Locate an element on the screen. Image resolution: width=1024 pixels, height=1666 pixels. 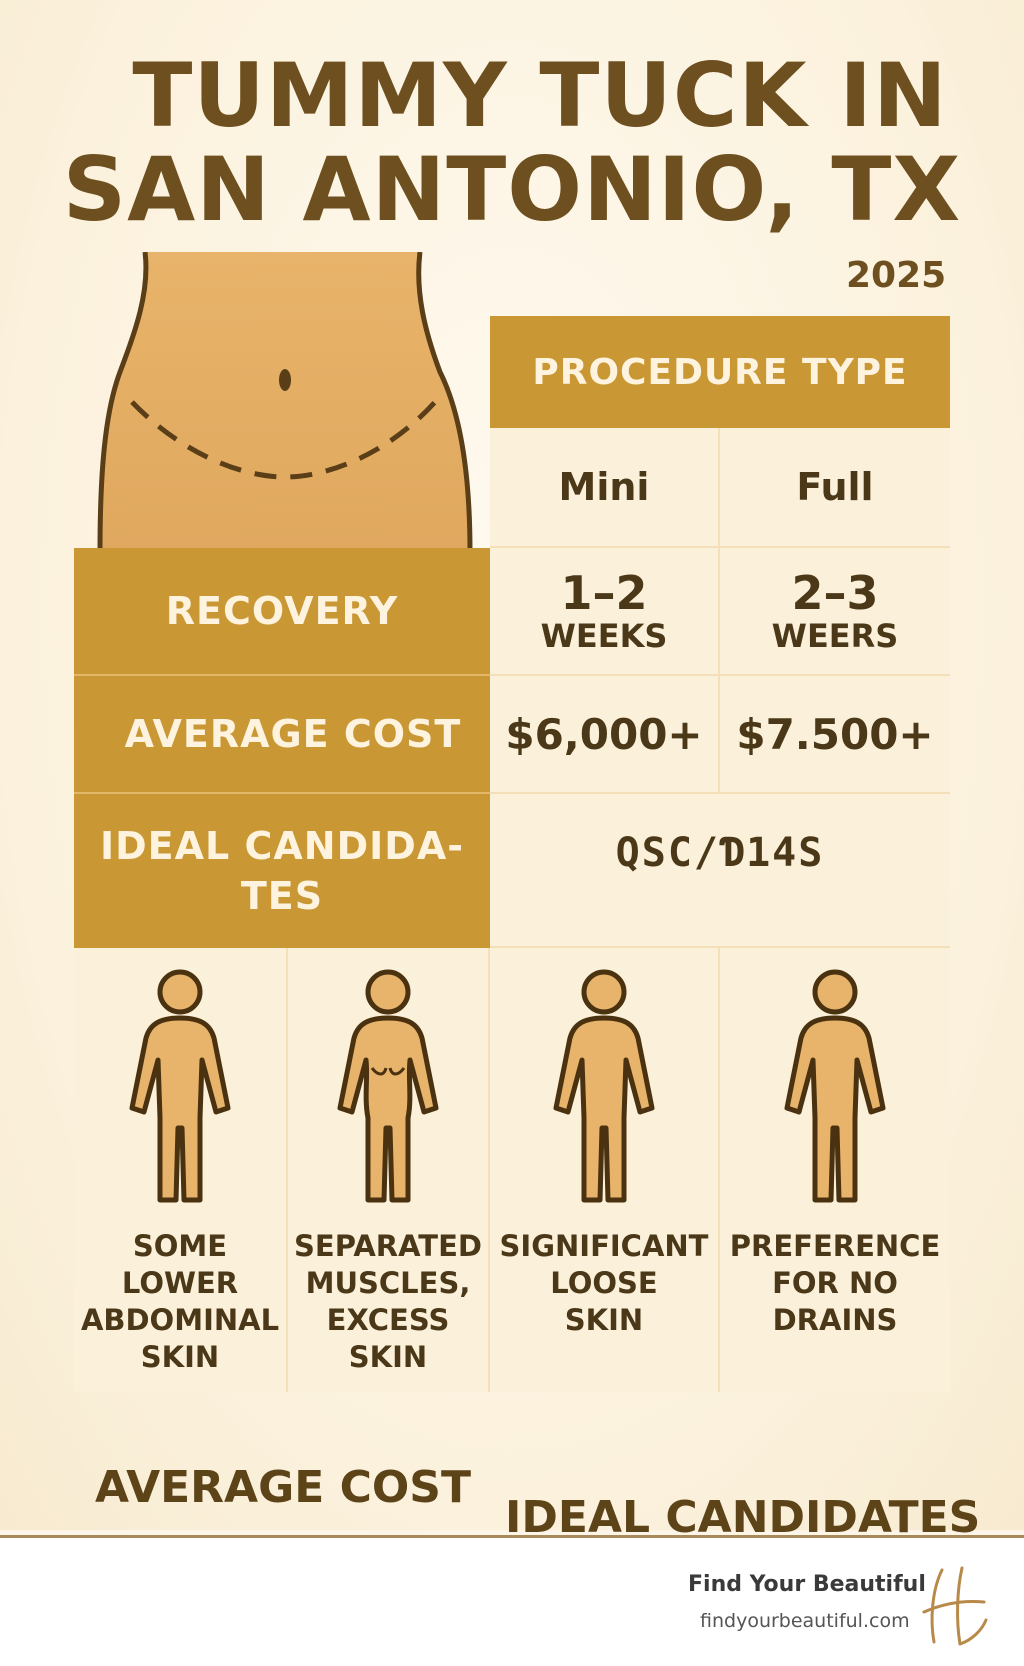
candidate-figure-label-line: SEPARATED is located at coordinates (388, 1246).